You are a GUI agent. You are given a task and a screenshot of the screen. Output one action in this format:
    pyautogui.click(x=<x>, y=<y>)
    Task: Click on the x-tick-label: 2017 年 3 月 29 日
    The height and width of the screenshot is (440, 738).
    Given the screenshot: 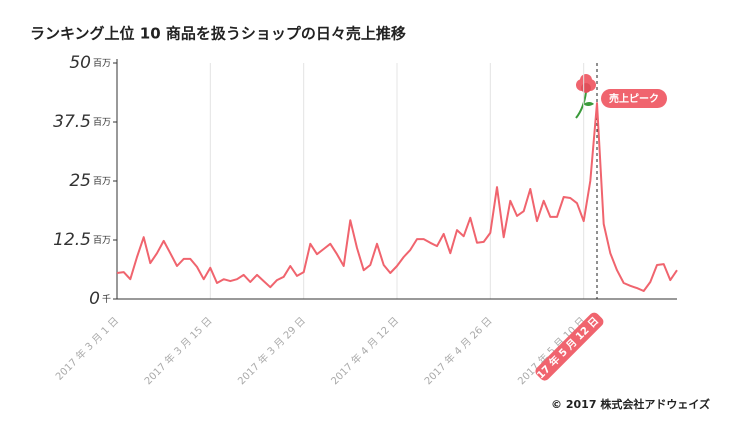 What is the action you would take?
    pyautogui.click(x=271, y=350)
    